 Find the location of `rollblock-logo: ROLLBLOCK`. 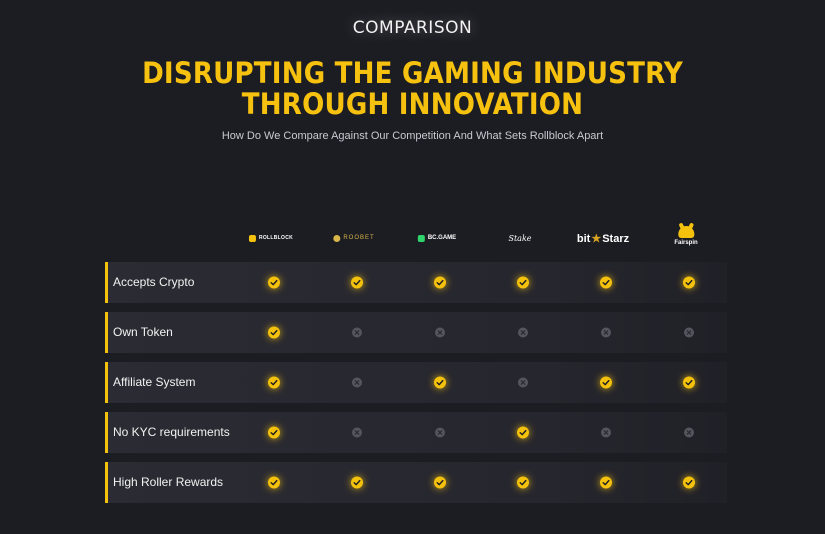

rollblock-logo: ROLLBLOCK is located at coordinates (271, 238).